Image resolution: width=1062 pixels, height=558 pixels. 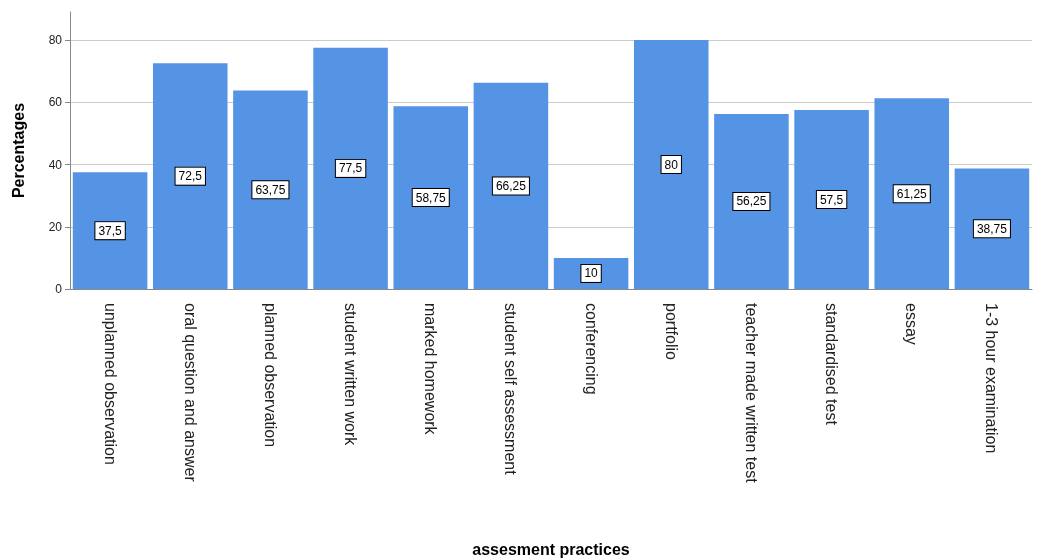 I want to click on x-tick-label: portfolio, so click(x=671, y=332).